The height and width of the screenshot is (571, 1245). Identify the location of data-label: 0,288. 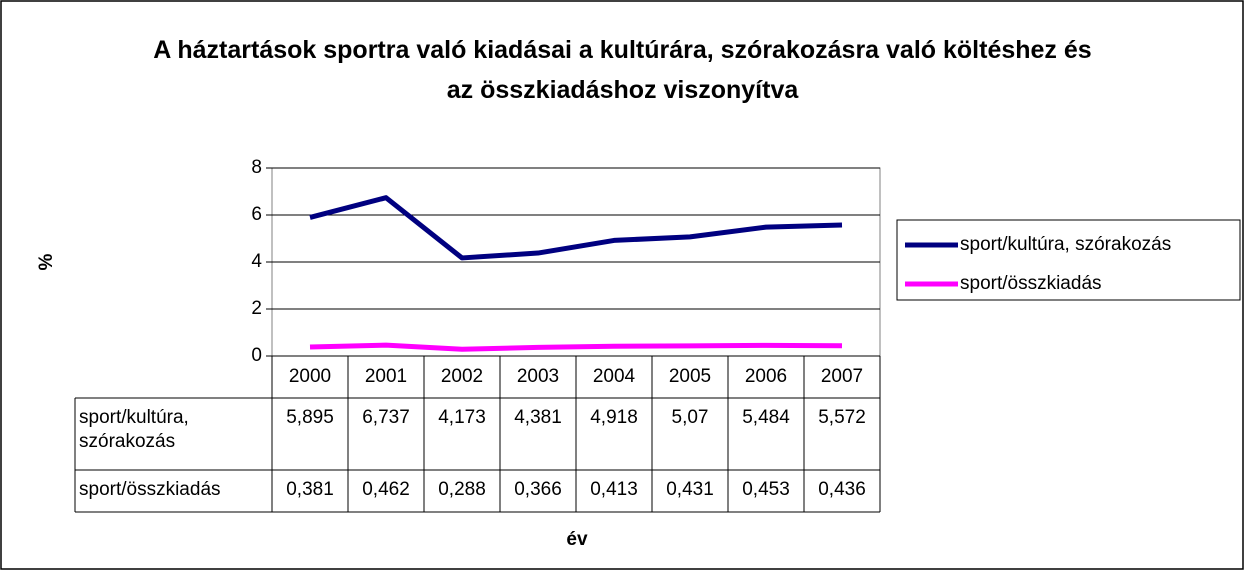
(462, 489).